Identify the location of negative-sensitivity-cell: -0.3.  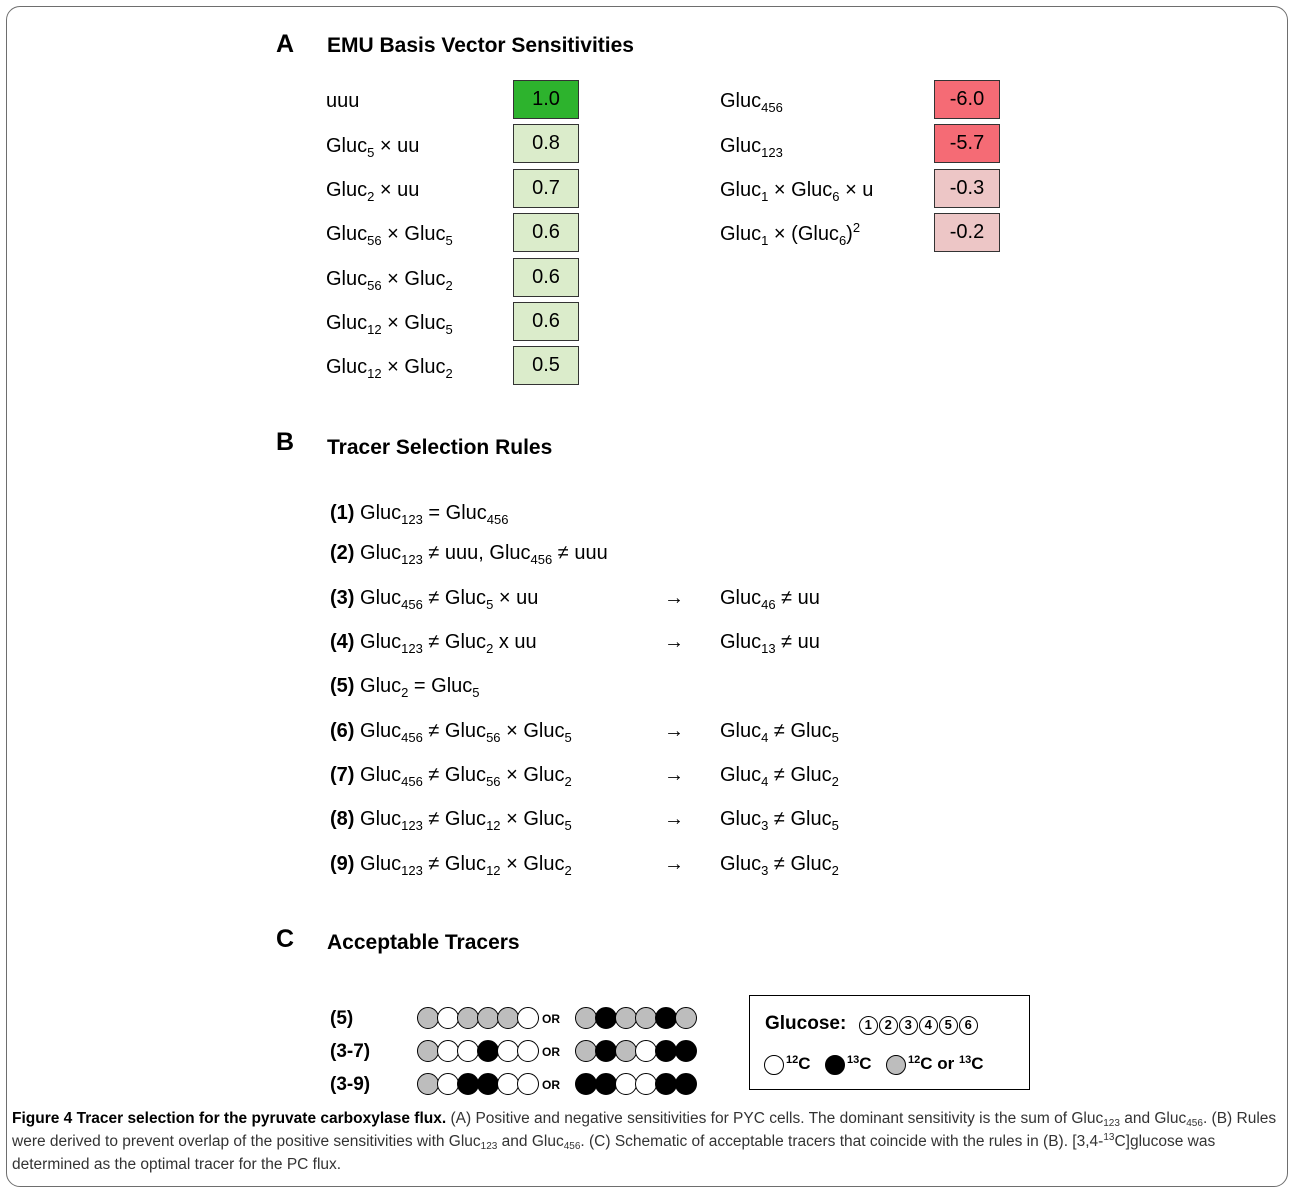
(967, 188).